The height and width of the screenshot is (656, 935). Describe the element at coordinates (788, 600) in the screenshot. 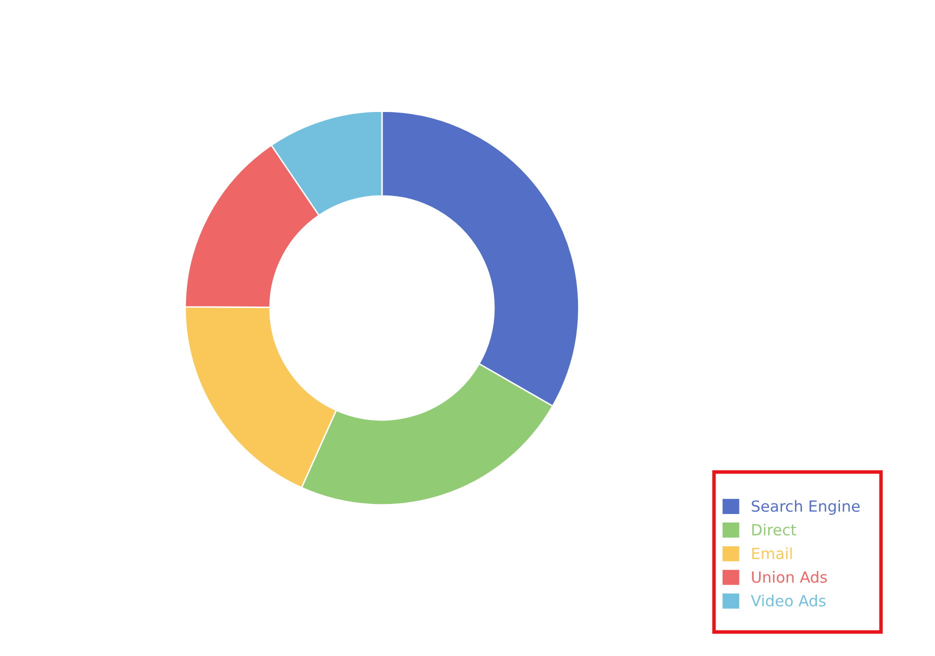

I see `legend-label: Video Ads` at that location.